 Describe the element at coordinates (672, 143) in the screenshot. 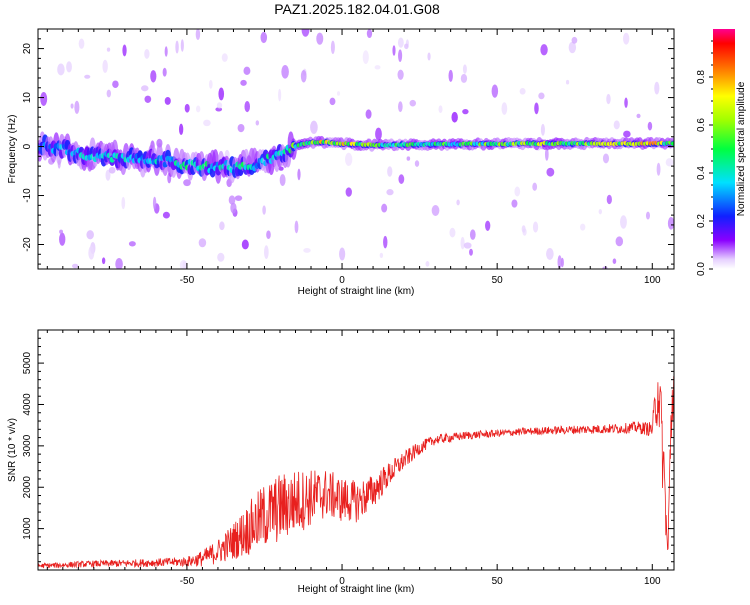

I see `spectrogram-ridge-cell` at that location.